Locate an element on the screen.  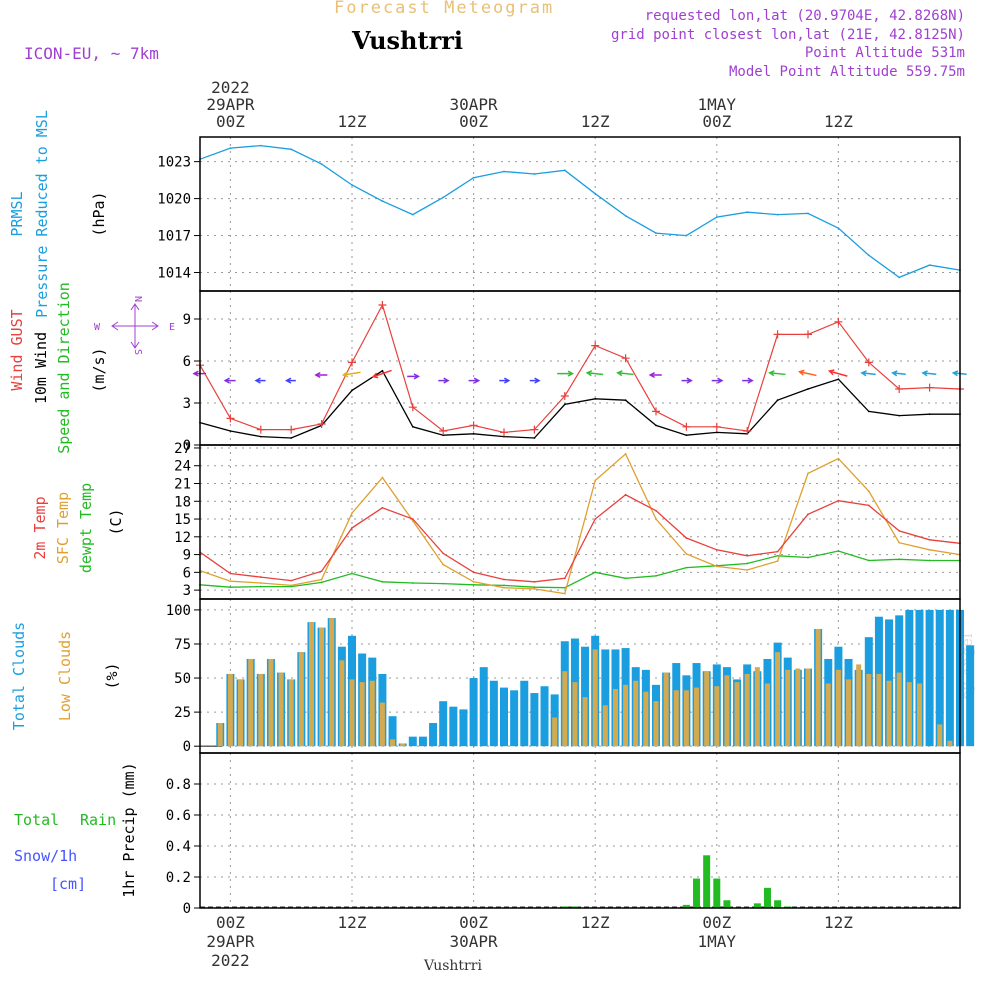
top-time-label: 12Z is located at coordinates (838, 121).